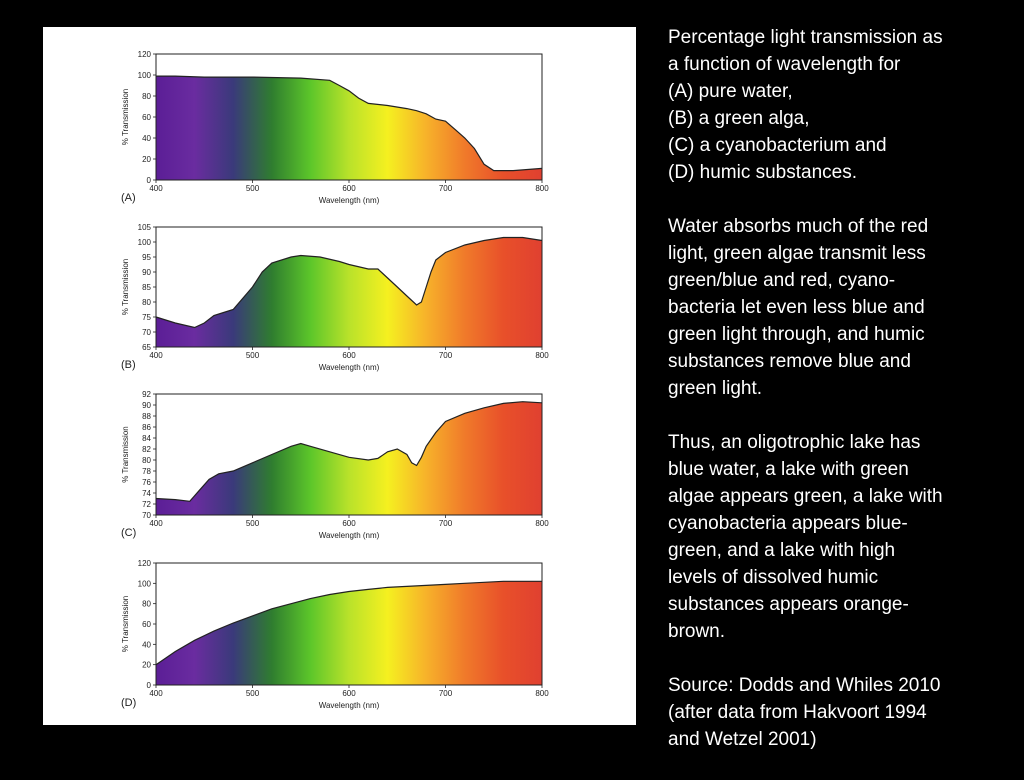 The width and height of the screenshot is (1024, 780). I want to click on y-tick-label: 65, so click(146, 347).